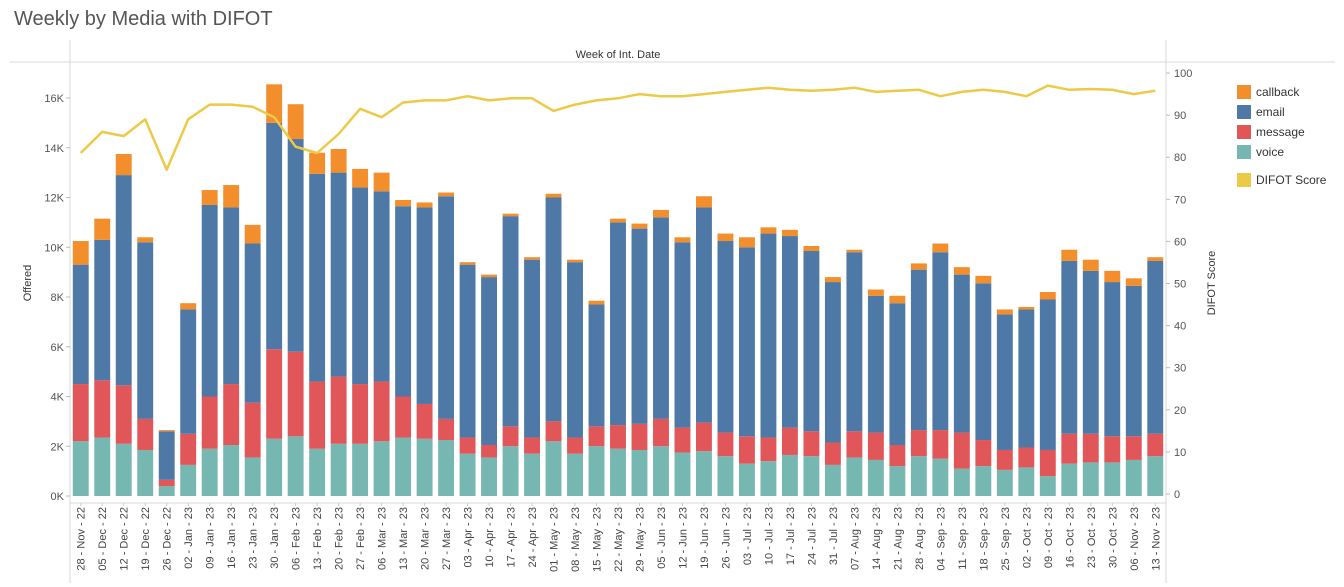  I want to click on x-tick-label: 30 - Jan - 23, so click(275, 538).